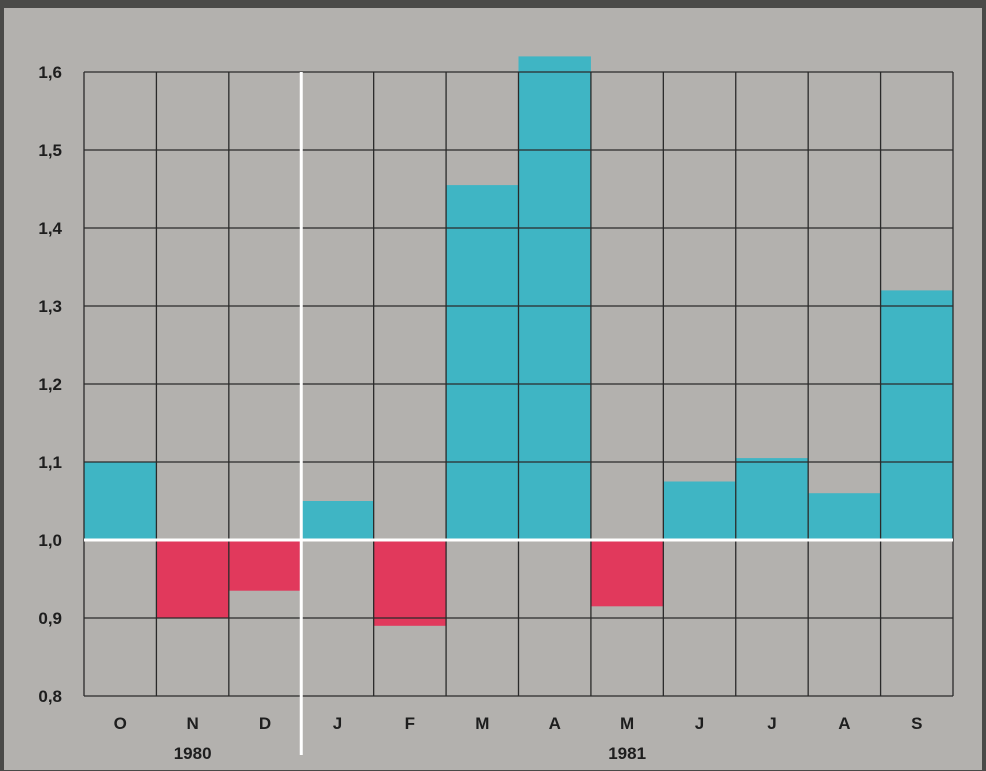  What do you see at coordinates (50, 462) in the screenshot?
I see `y-tick-label: 1,1` at bounding box center [50, 462].